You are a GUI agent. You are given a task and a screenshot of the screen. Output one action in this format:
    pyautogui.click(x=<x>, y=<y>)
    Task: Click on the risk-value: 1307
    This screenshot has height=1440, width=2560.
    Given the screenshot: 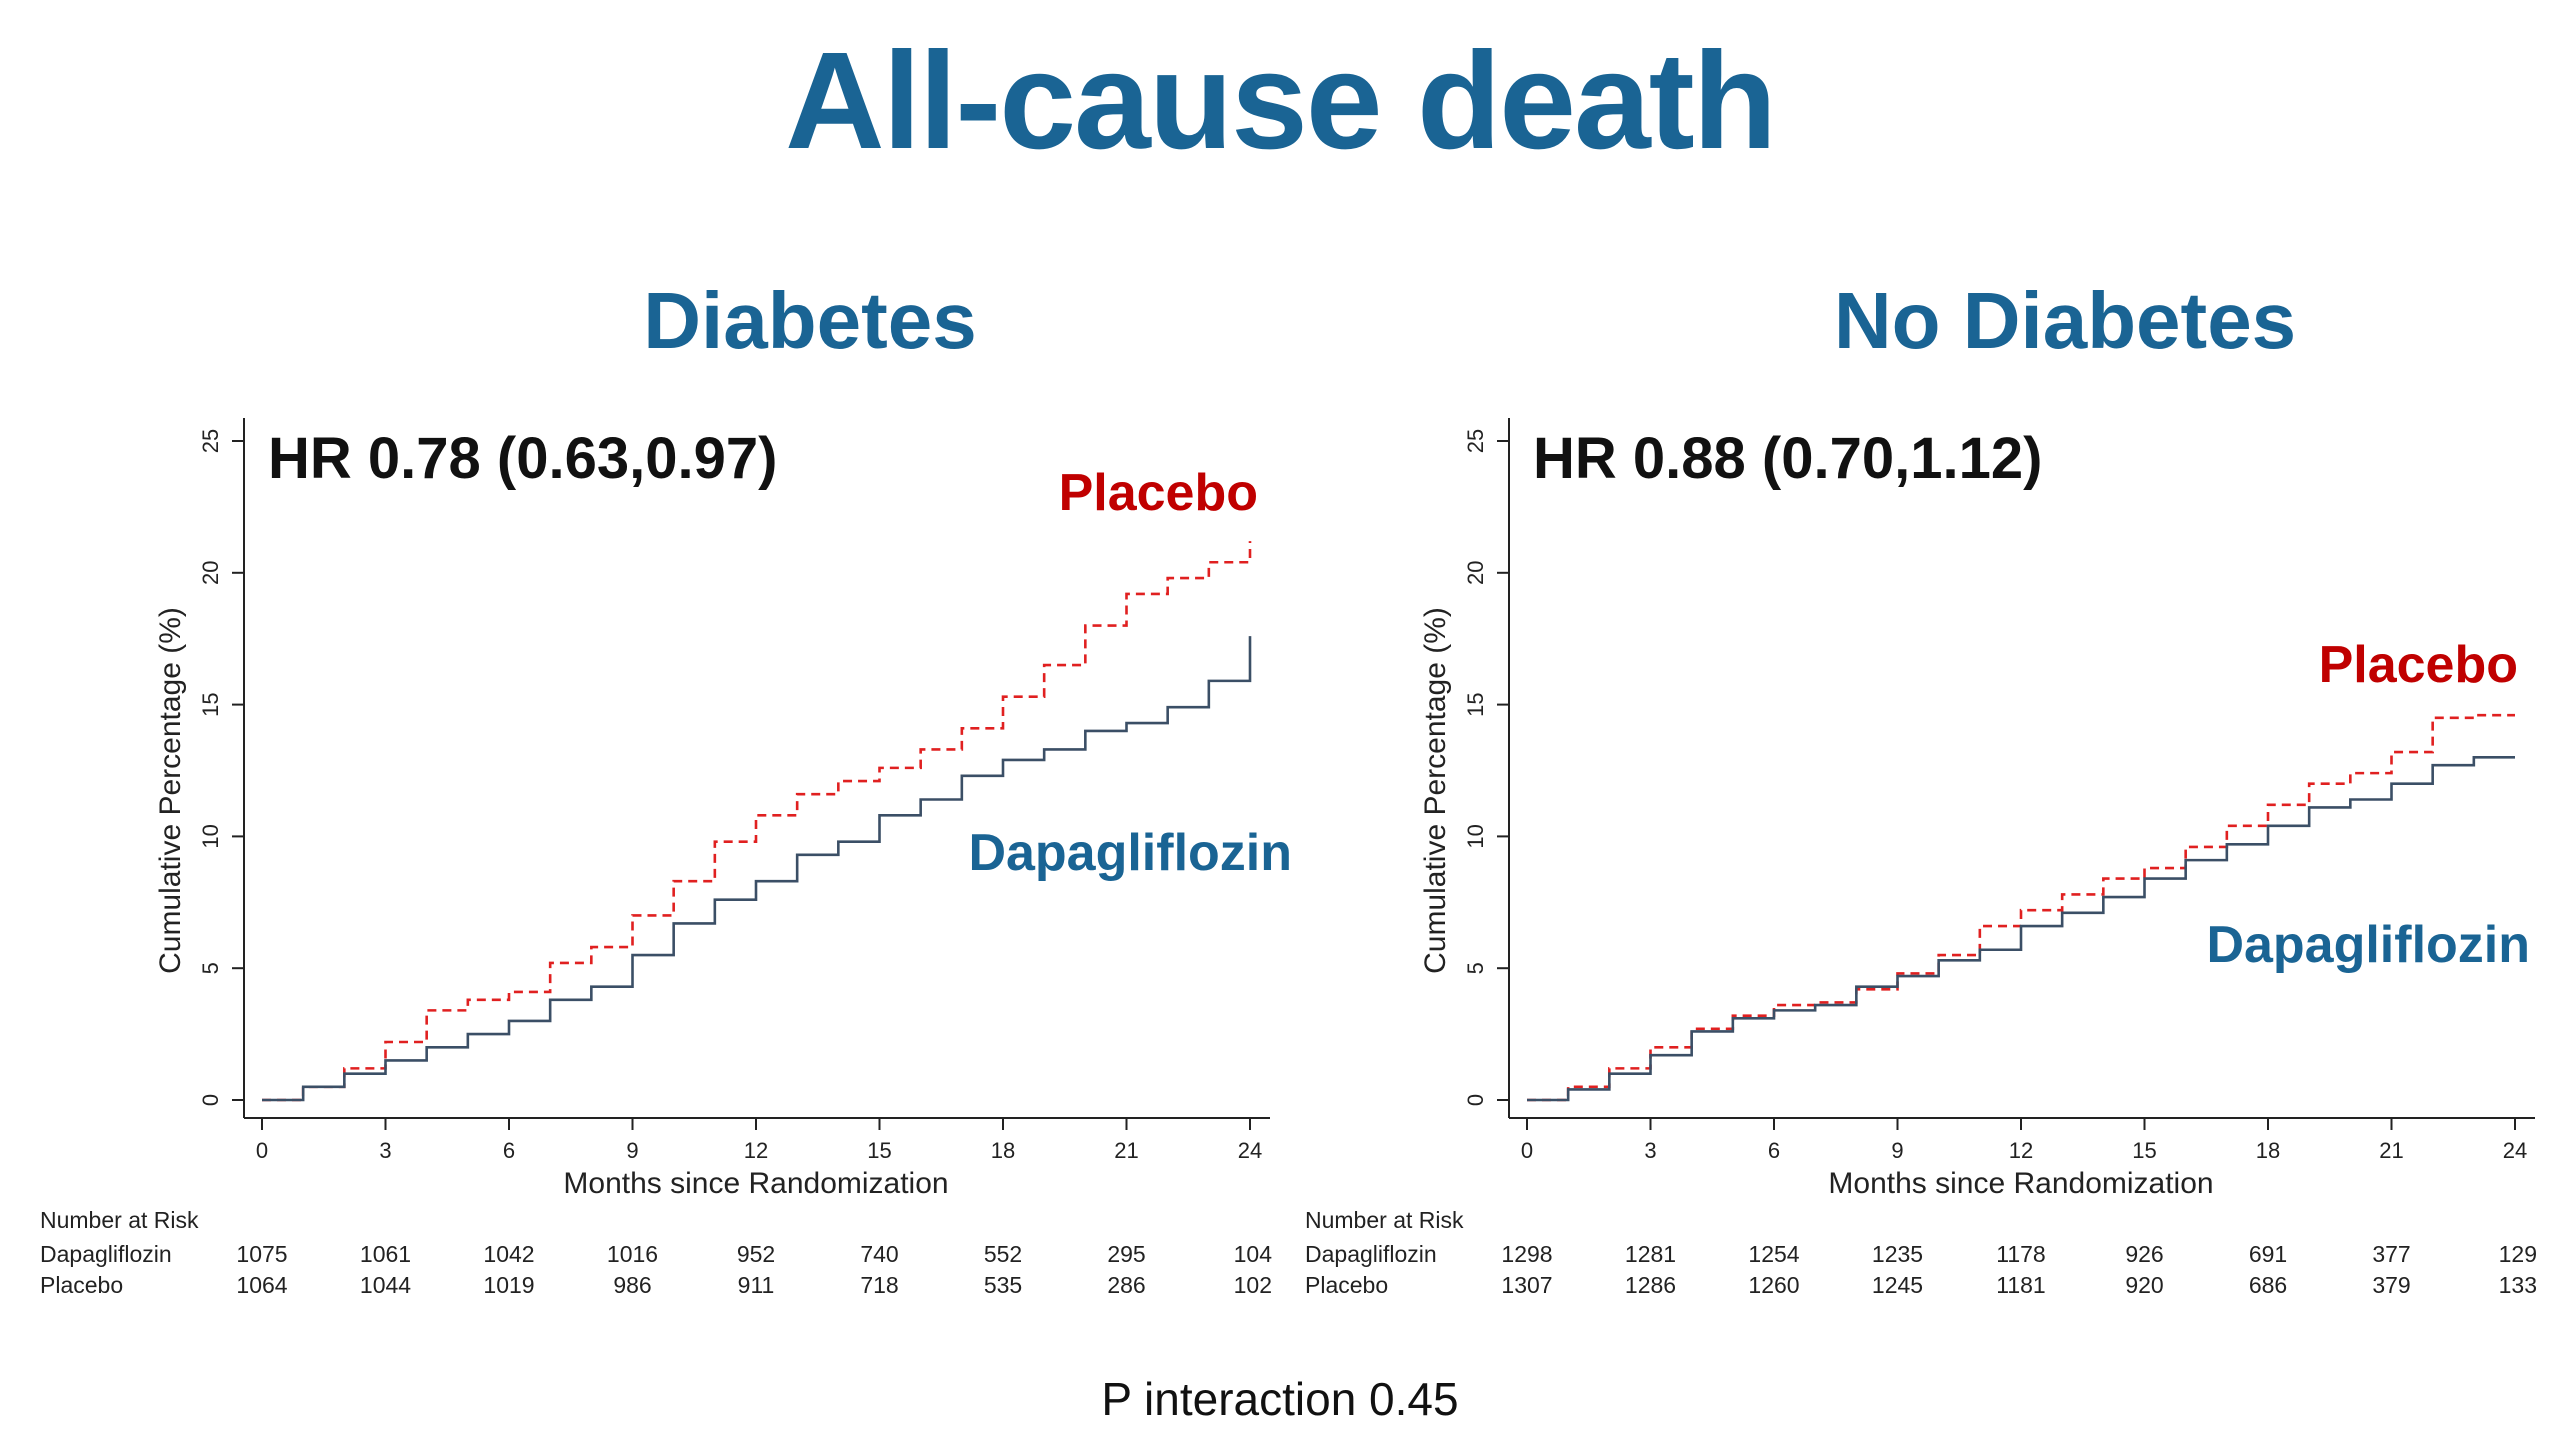 What is the action you would take?
    pyautogui.click(x=1526, y=1285)
    